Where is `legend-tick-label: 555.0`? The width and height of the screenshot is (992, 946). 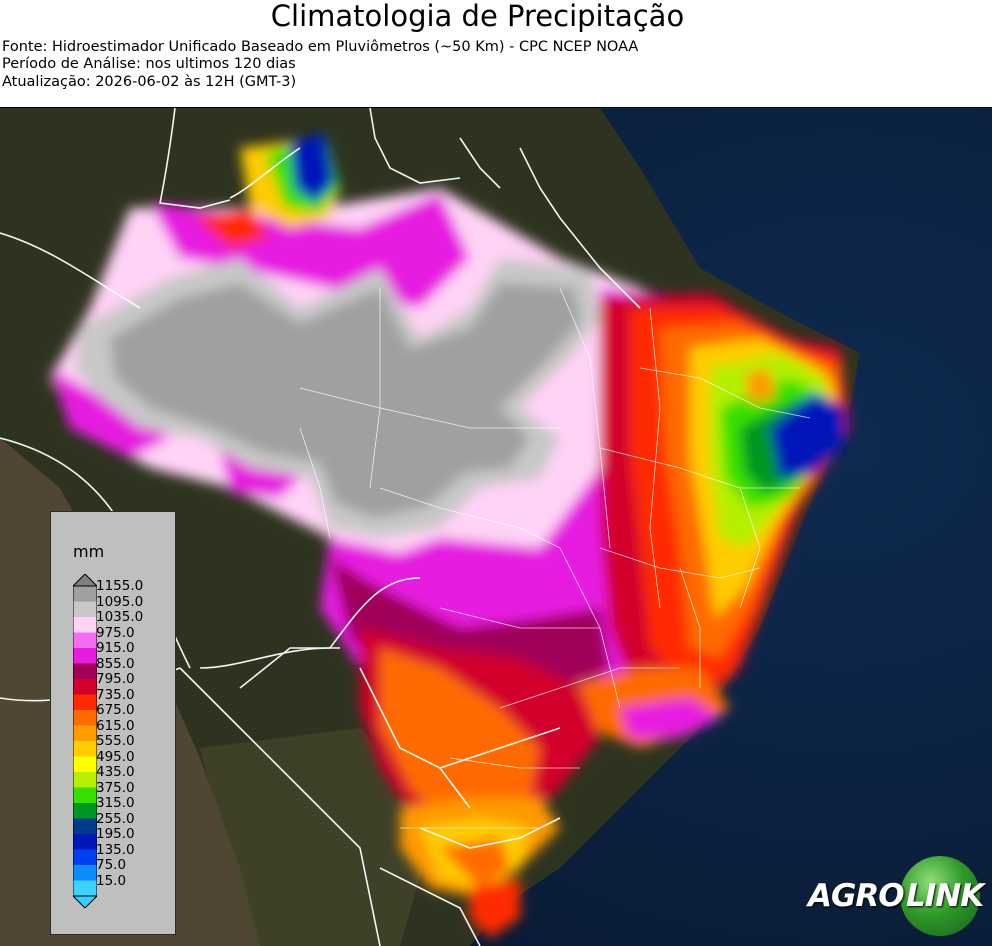
legend-tick-label: 555.0 is located at coordinates (115, 741).